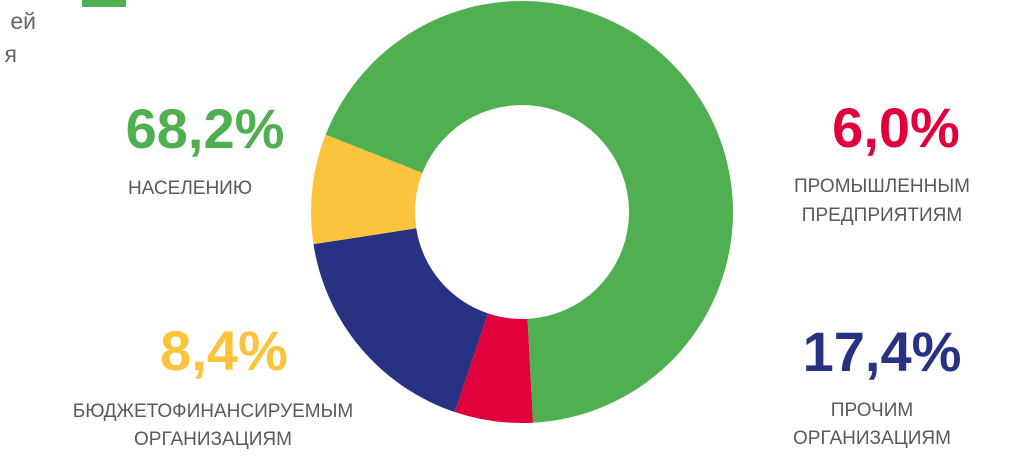  Describe the element at coordinates (896, 127) in the screenshot. I see `pct-label-industrial: 6,0%` at that location.